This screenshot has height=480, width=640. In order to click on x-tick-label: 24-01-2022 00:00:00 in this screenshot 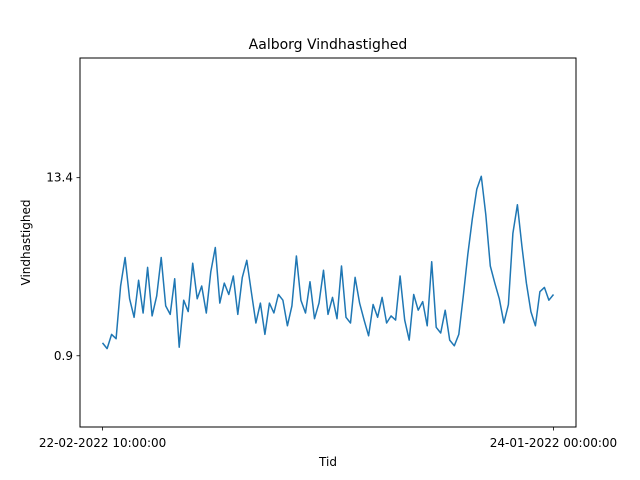, I will do `click(553, 443)`.